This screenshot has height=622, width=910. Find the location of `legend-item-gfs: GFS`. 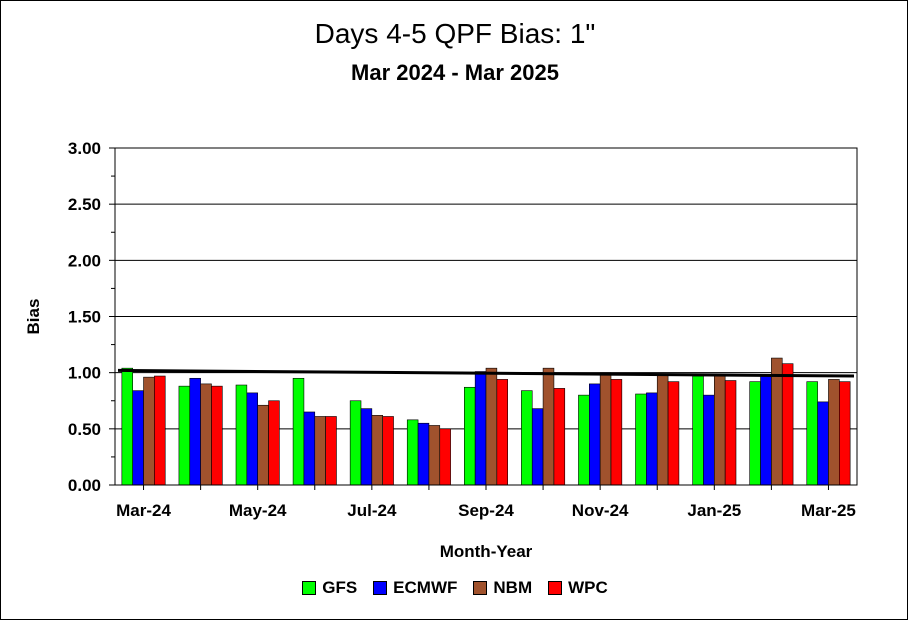

legend-item-gfs: GFS is located at coordinates (329, 588).